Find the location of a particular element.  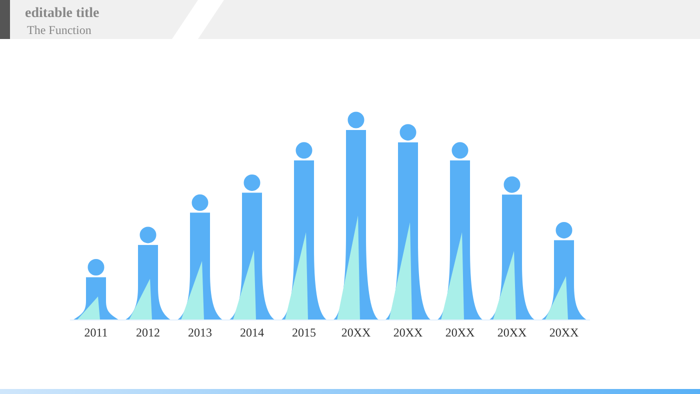

chart-subtitle: The Function is located at coordinates (59, 30).